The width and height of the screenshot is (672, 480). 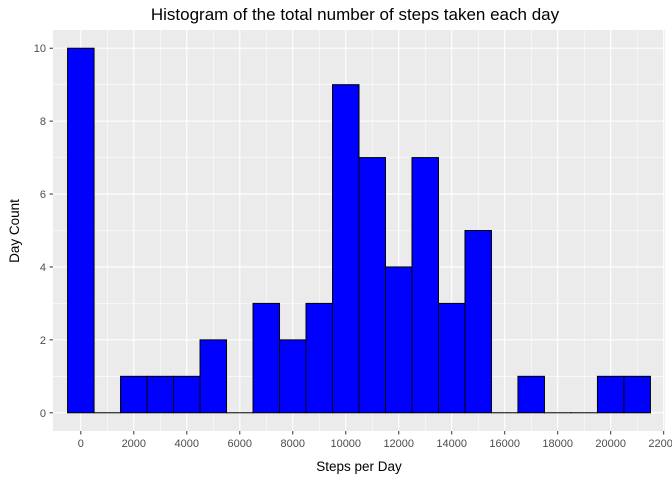 I want to click on y-tick-label: 4, so click(x=43, y=268).